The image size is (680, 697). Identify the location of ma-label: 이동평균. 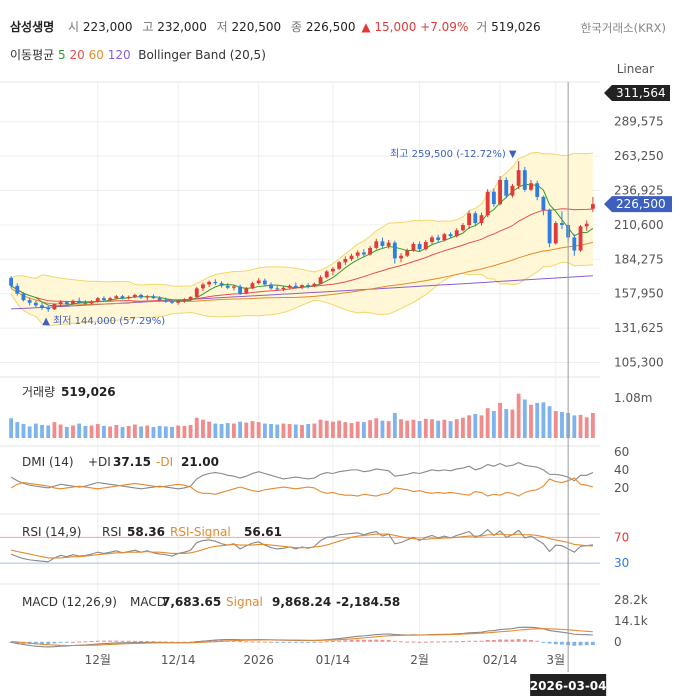
(32, 55).